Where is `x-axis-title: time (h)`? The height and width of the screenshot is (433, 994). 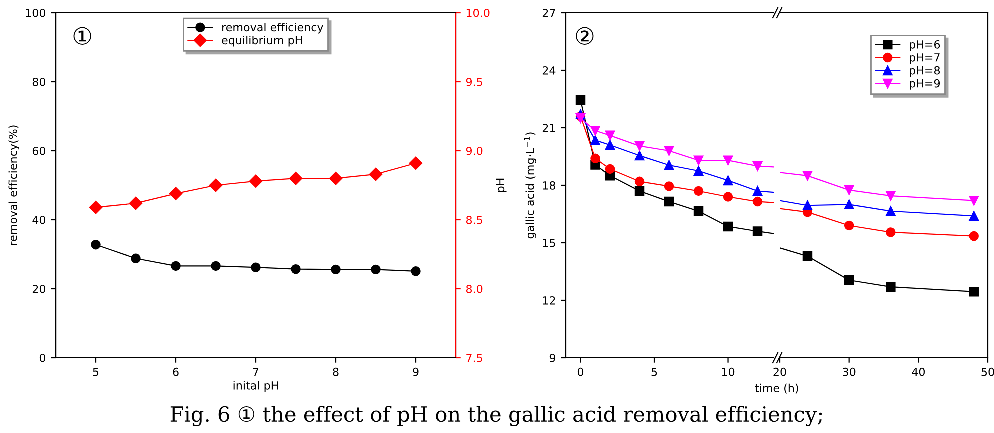 x-axis-title: time (h) is located at coordinates (776, 389).